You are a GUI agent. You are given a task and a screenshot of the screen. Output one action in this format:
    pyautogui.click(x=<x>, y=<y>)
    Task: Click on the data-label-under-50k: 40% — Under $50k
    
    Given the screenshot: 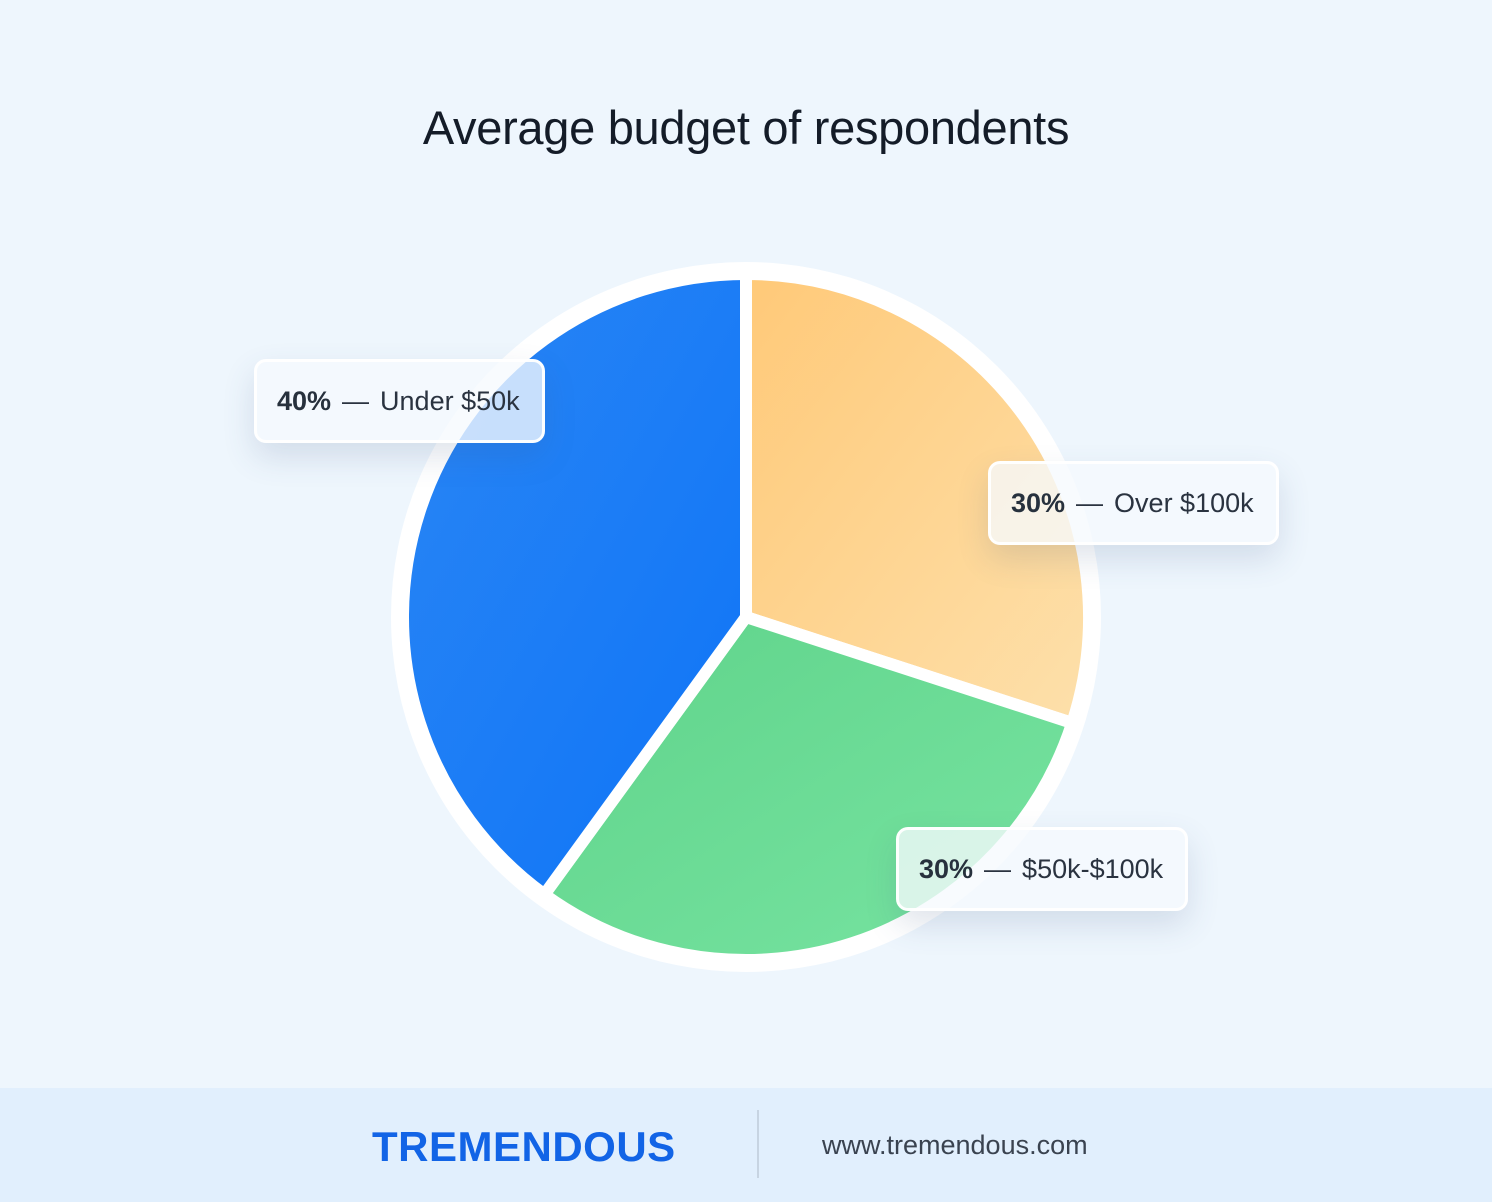 What is the action you would take?
    pyautogui.click(x=399, y=401)
    